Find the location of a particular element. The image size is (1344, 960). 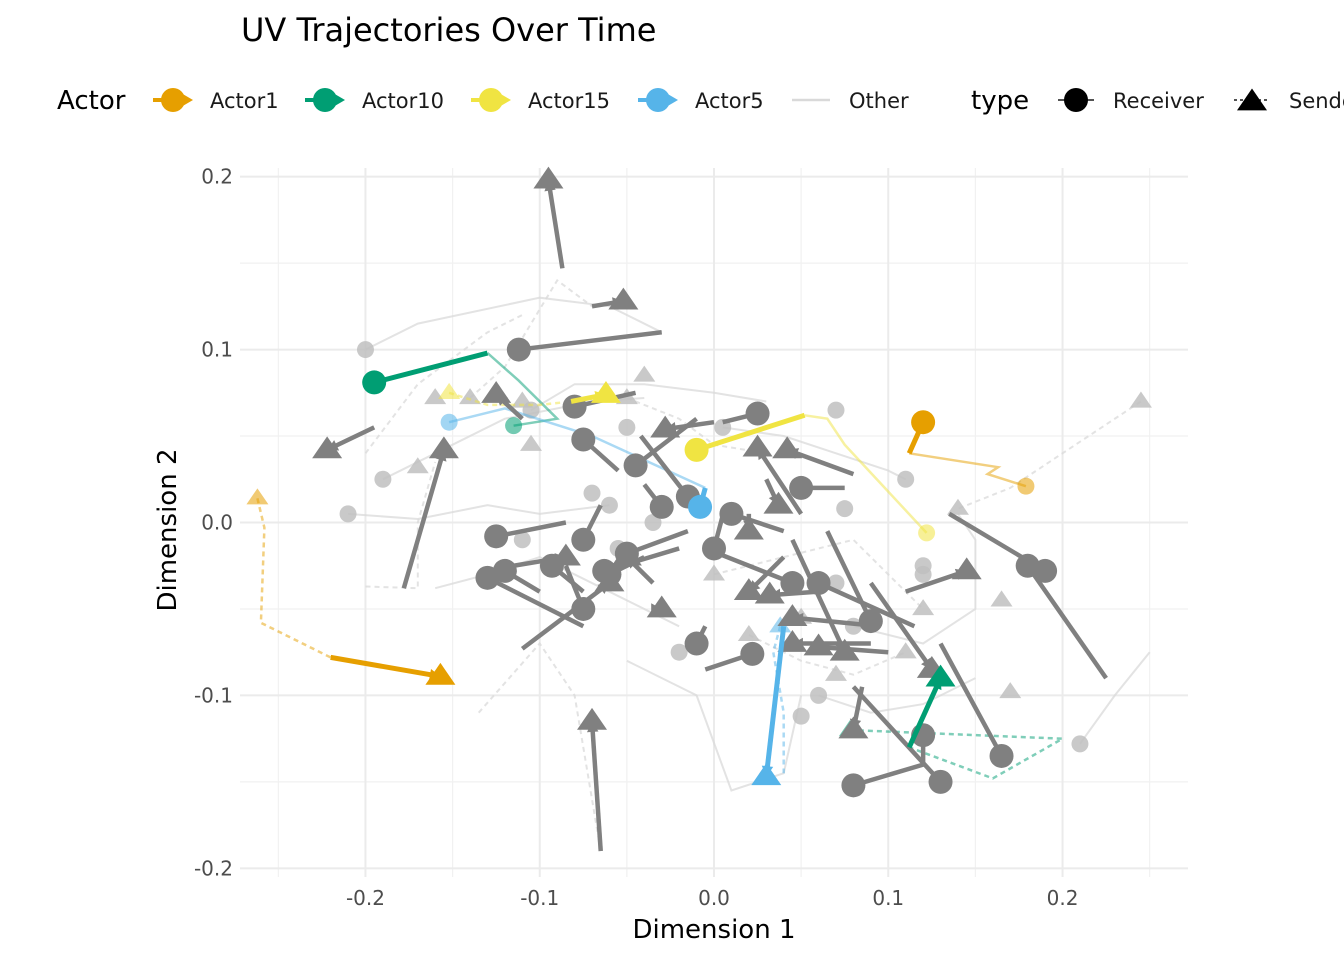

highlight-arrow-line is located at coordinates (431, 367).